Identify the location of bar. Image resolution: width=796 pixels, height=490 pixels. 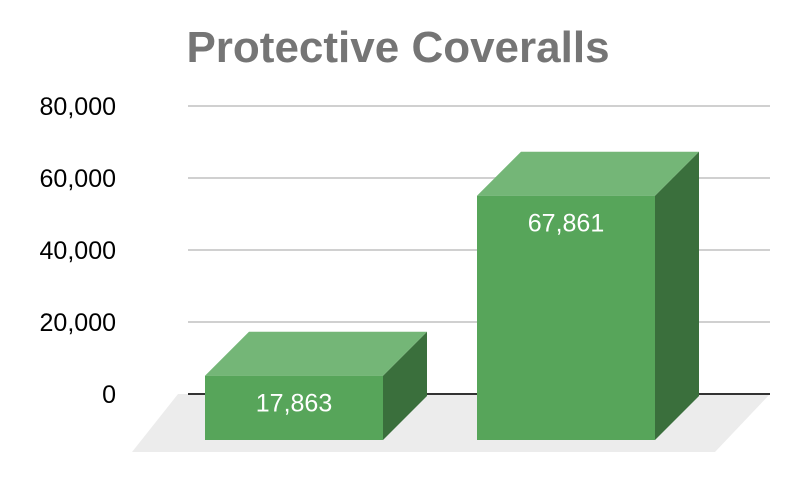
(316, 385).